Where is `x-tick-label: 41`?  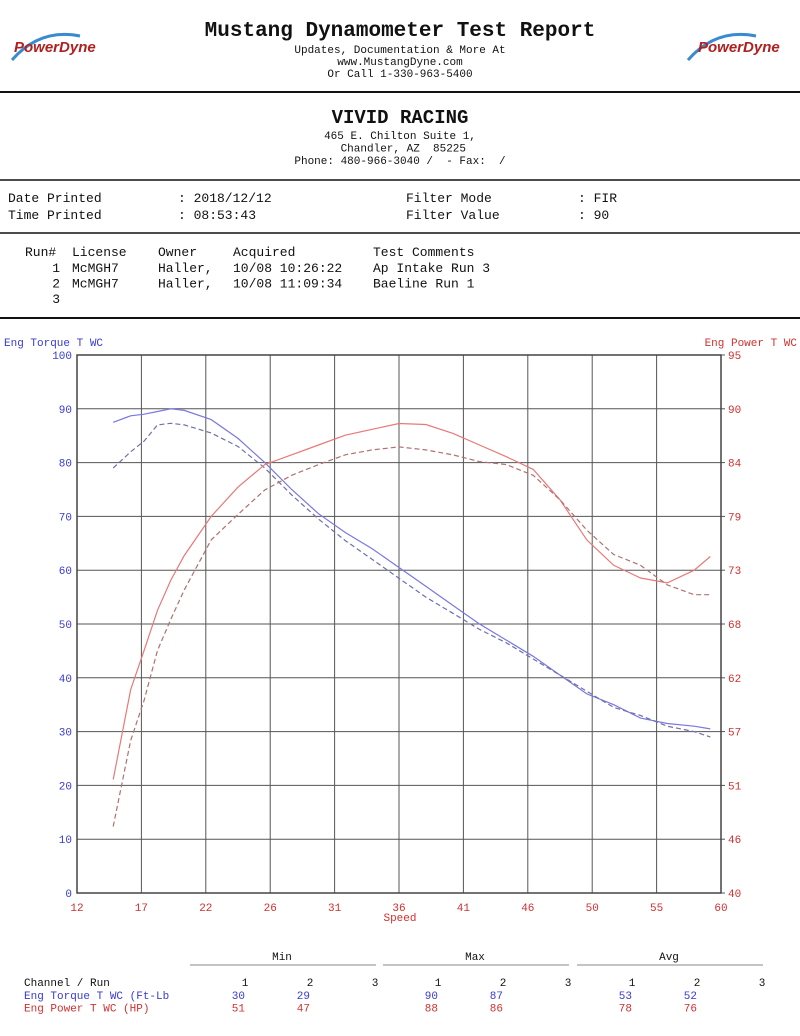 x-tick-label: 41 is located at coordinates (464, 909).